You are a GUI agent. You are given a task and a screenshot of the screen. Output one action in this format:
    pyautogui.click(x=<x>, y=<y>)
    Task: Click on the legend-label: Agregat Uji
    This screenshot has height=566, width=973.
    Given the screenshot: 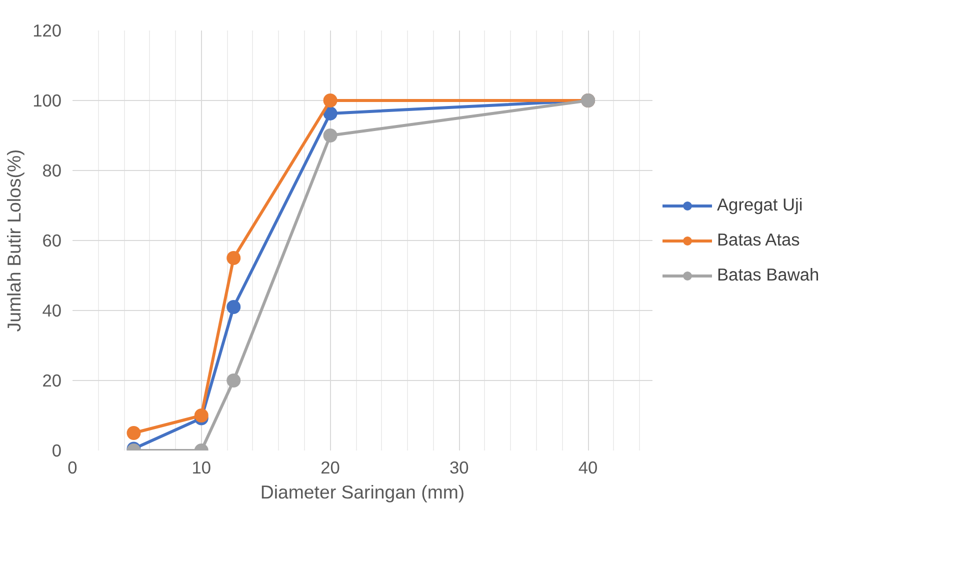 What is the action you would take?
    pyautogui.click(x=760, y=205)
    